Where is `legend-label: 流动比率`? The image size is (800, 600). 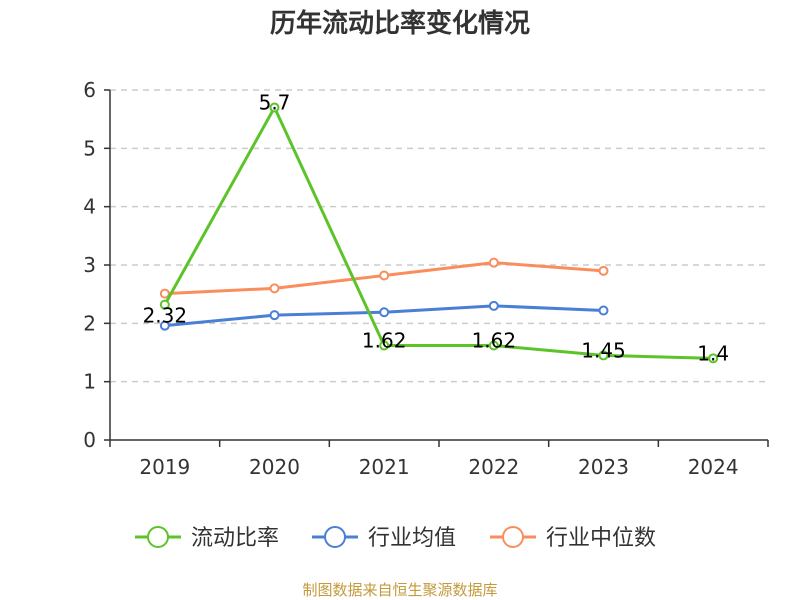 legend-label: 流动比率 is located at coordinates (235, 538).